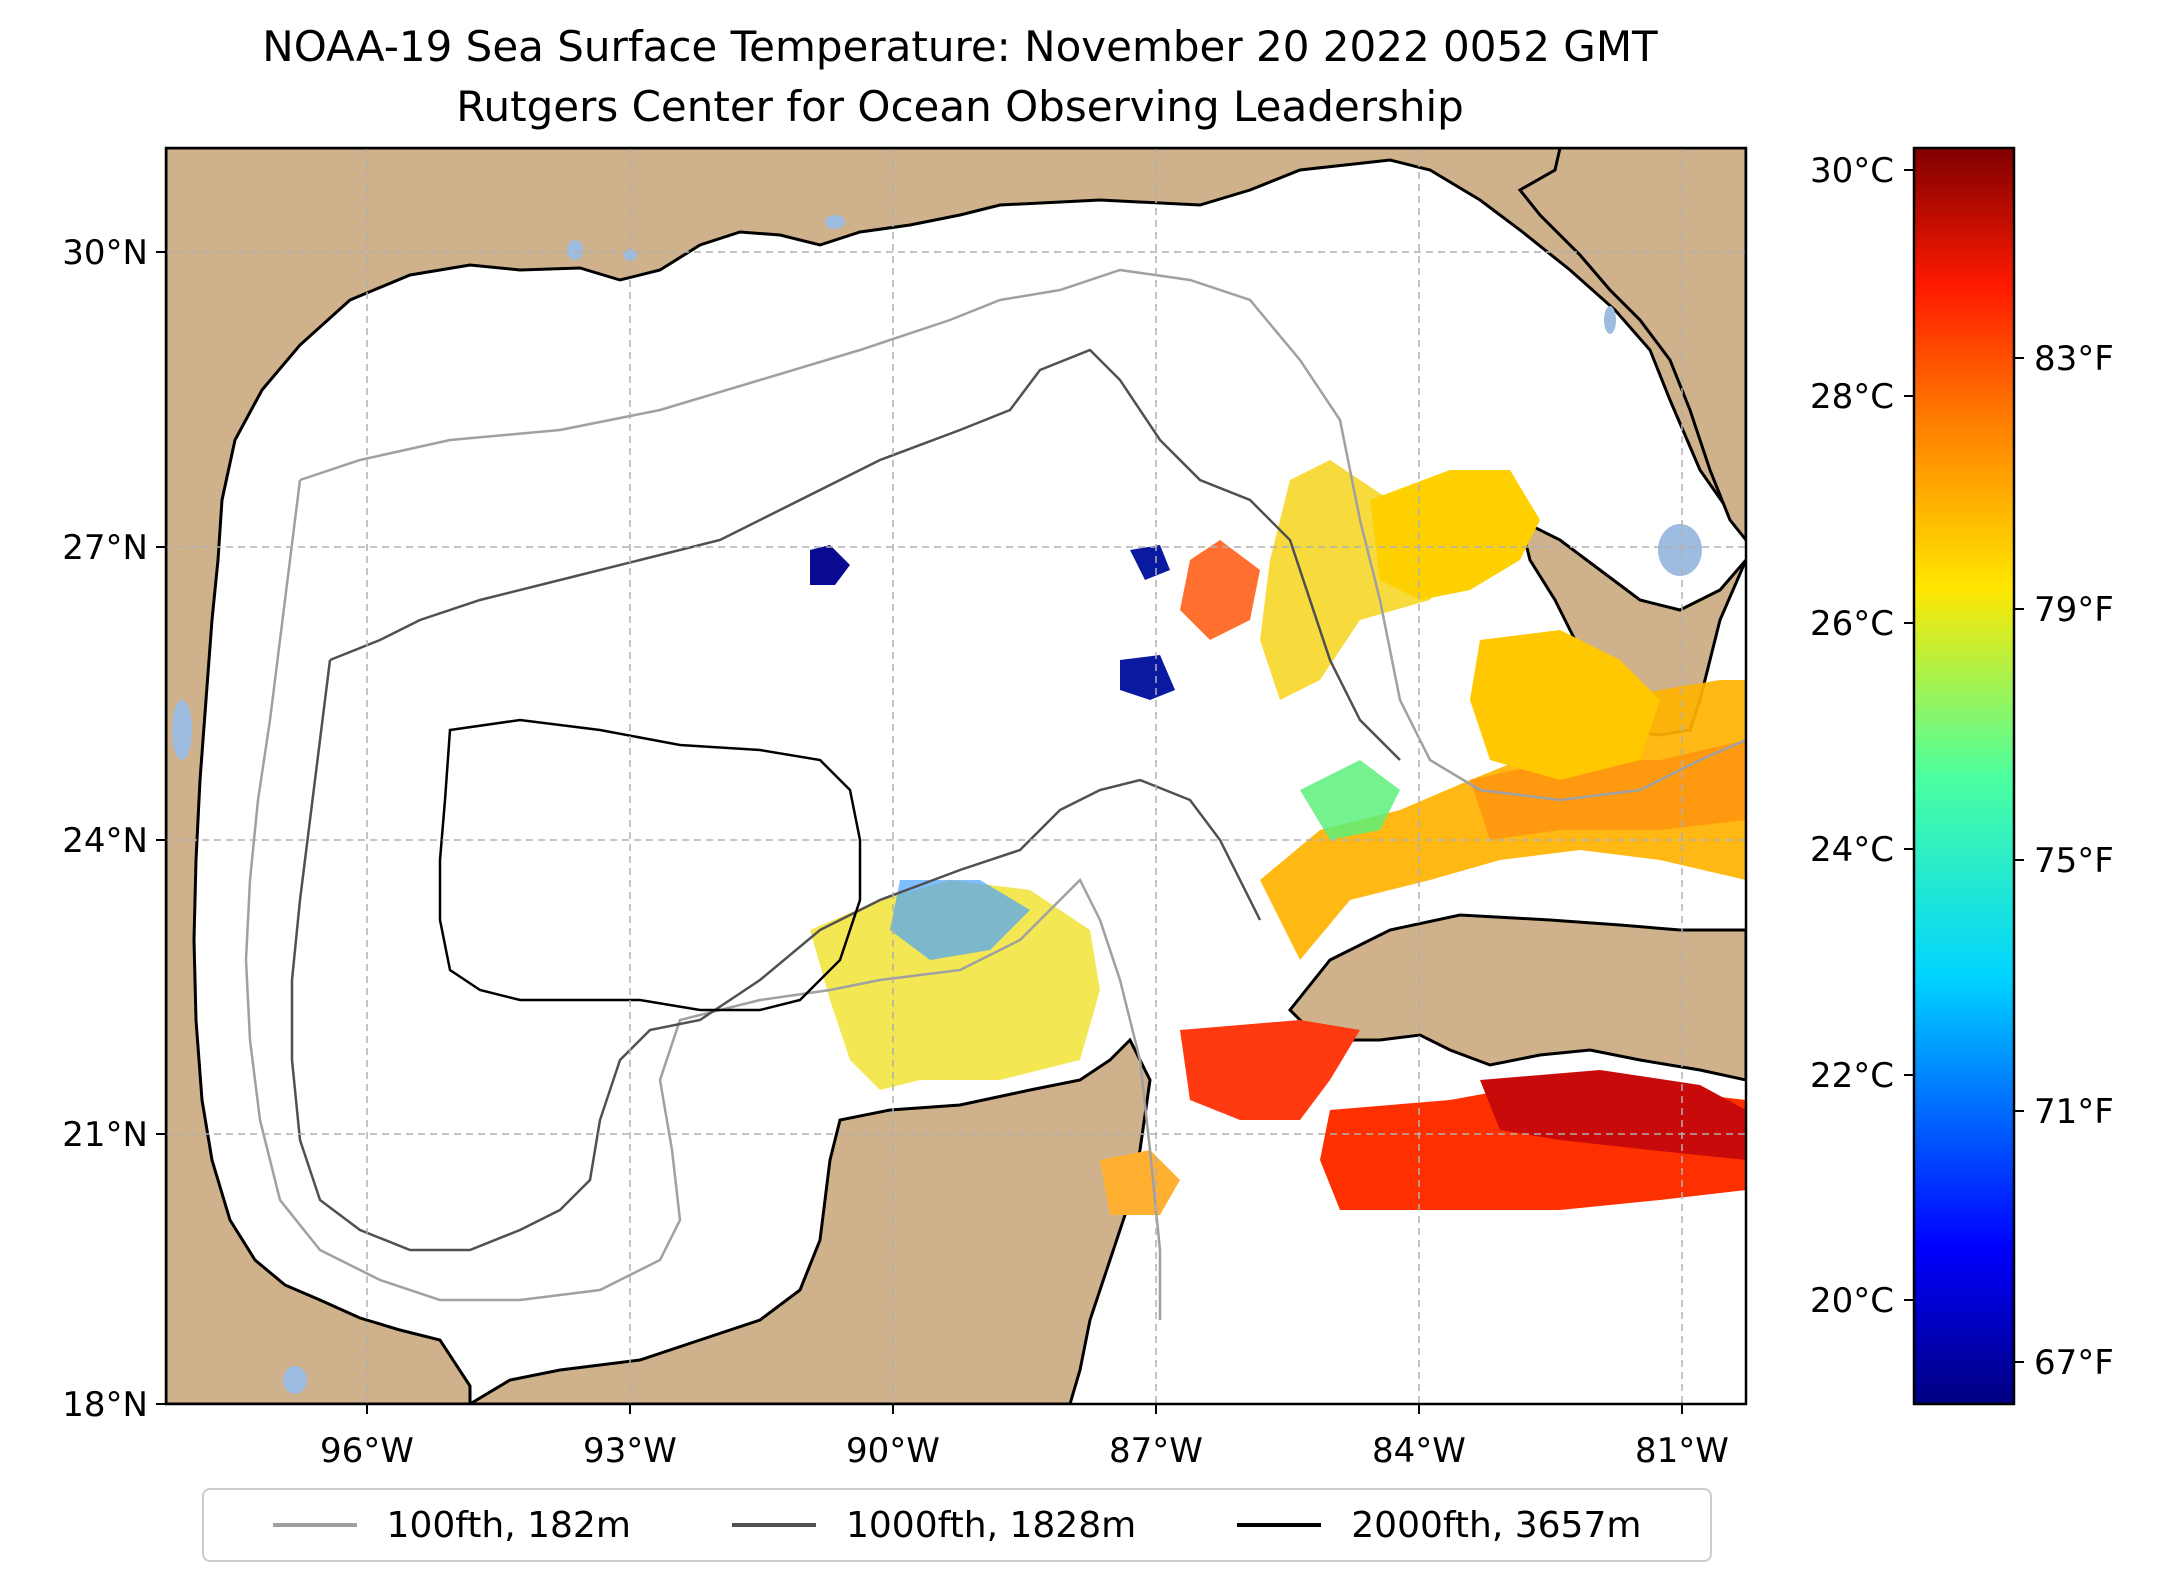 The width and height of the screenshot is (2160, 1582). Describe the element at coordinates (1613, 1115) in the screenshot. I see `sst-patch-cuba-core` at that location.